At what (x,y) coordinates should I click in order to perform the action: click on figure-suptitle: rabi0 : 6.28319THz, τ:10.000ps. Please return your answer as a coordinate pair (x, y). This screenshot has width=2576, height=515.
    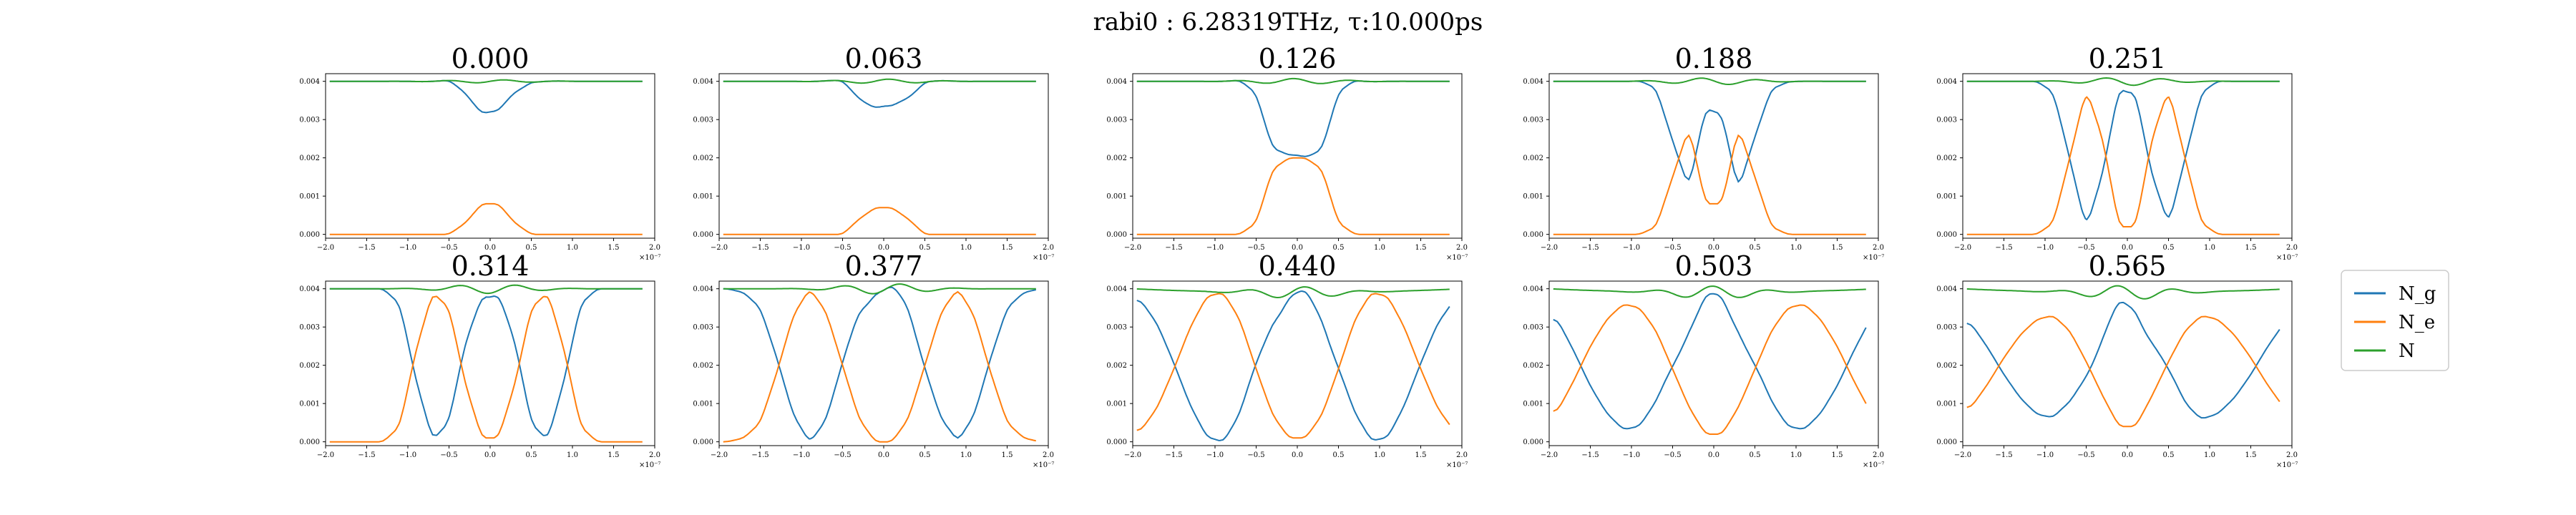
    Looking at the image, I should click on (1288, 22).